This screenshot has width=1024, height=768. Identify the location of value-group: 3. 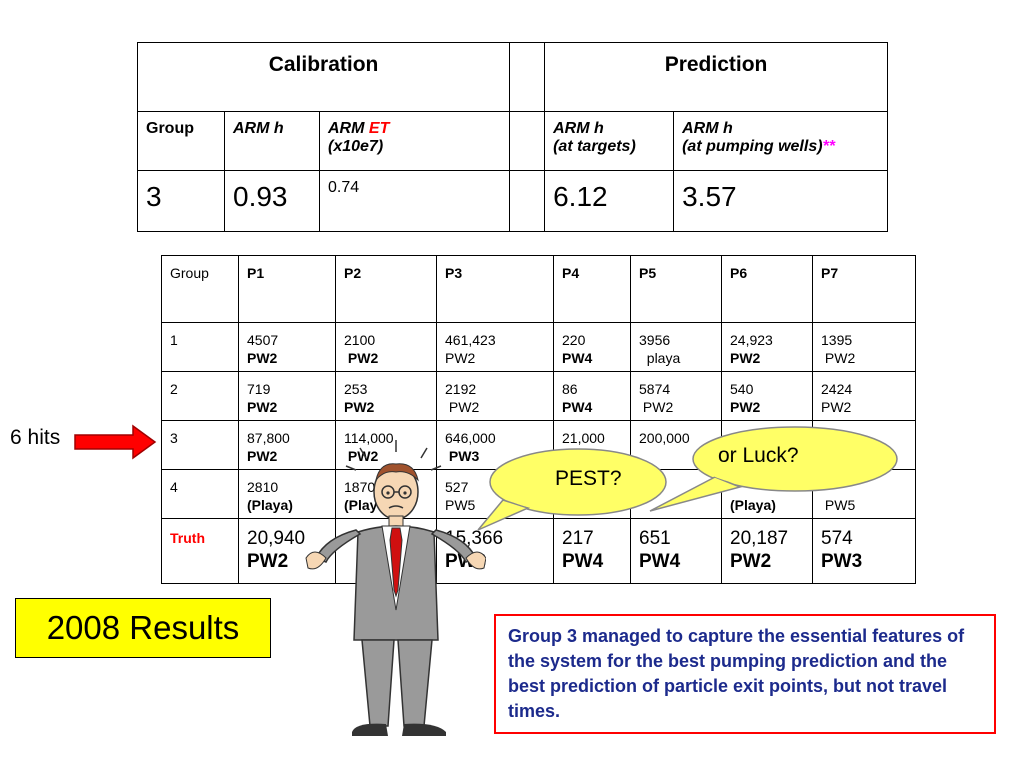
(181, 201).